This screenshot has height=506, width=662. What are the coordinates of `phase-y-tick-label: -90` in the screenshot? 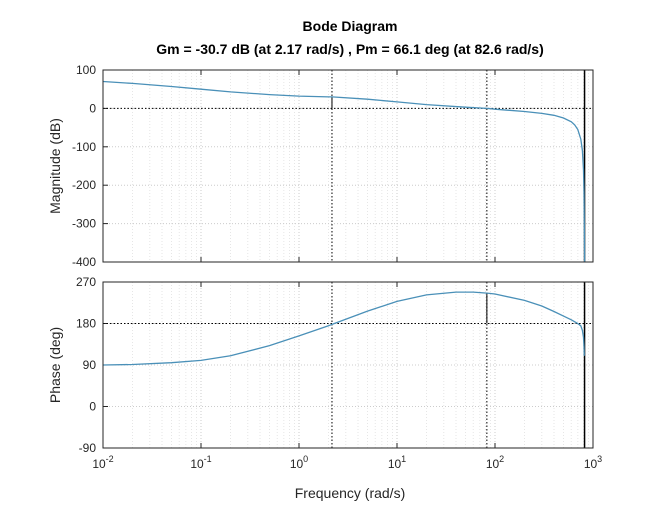 It's located at (88, 448).